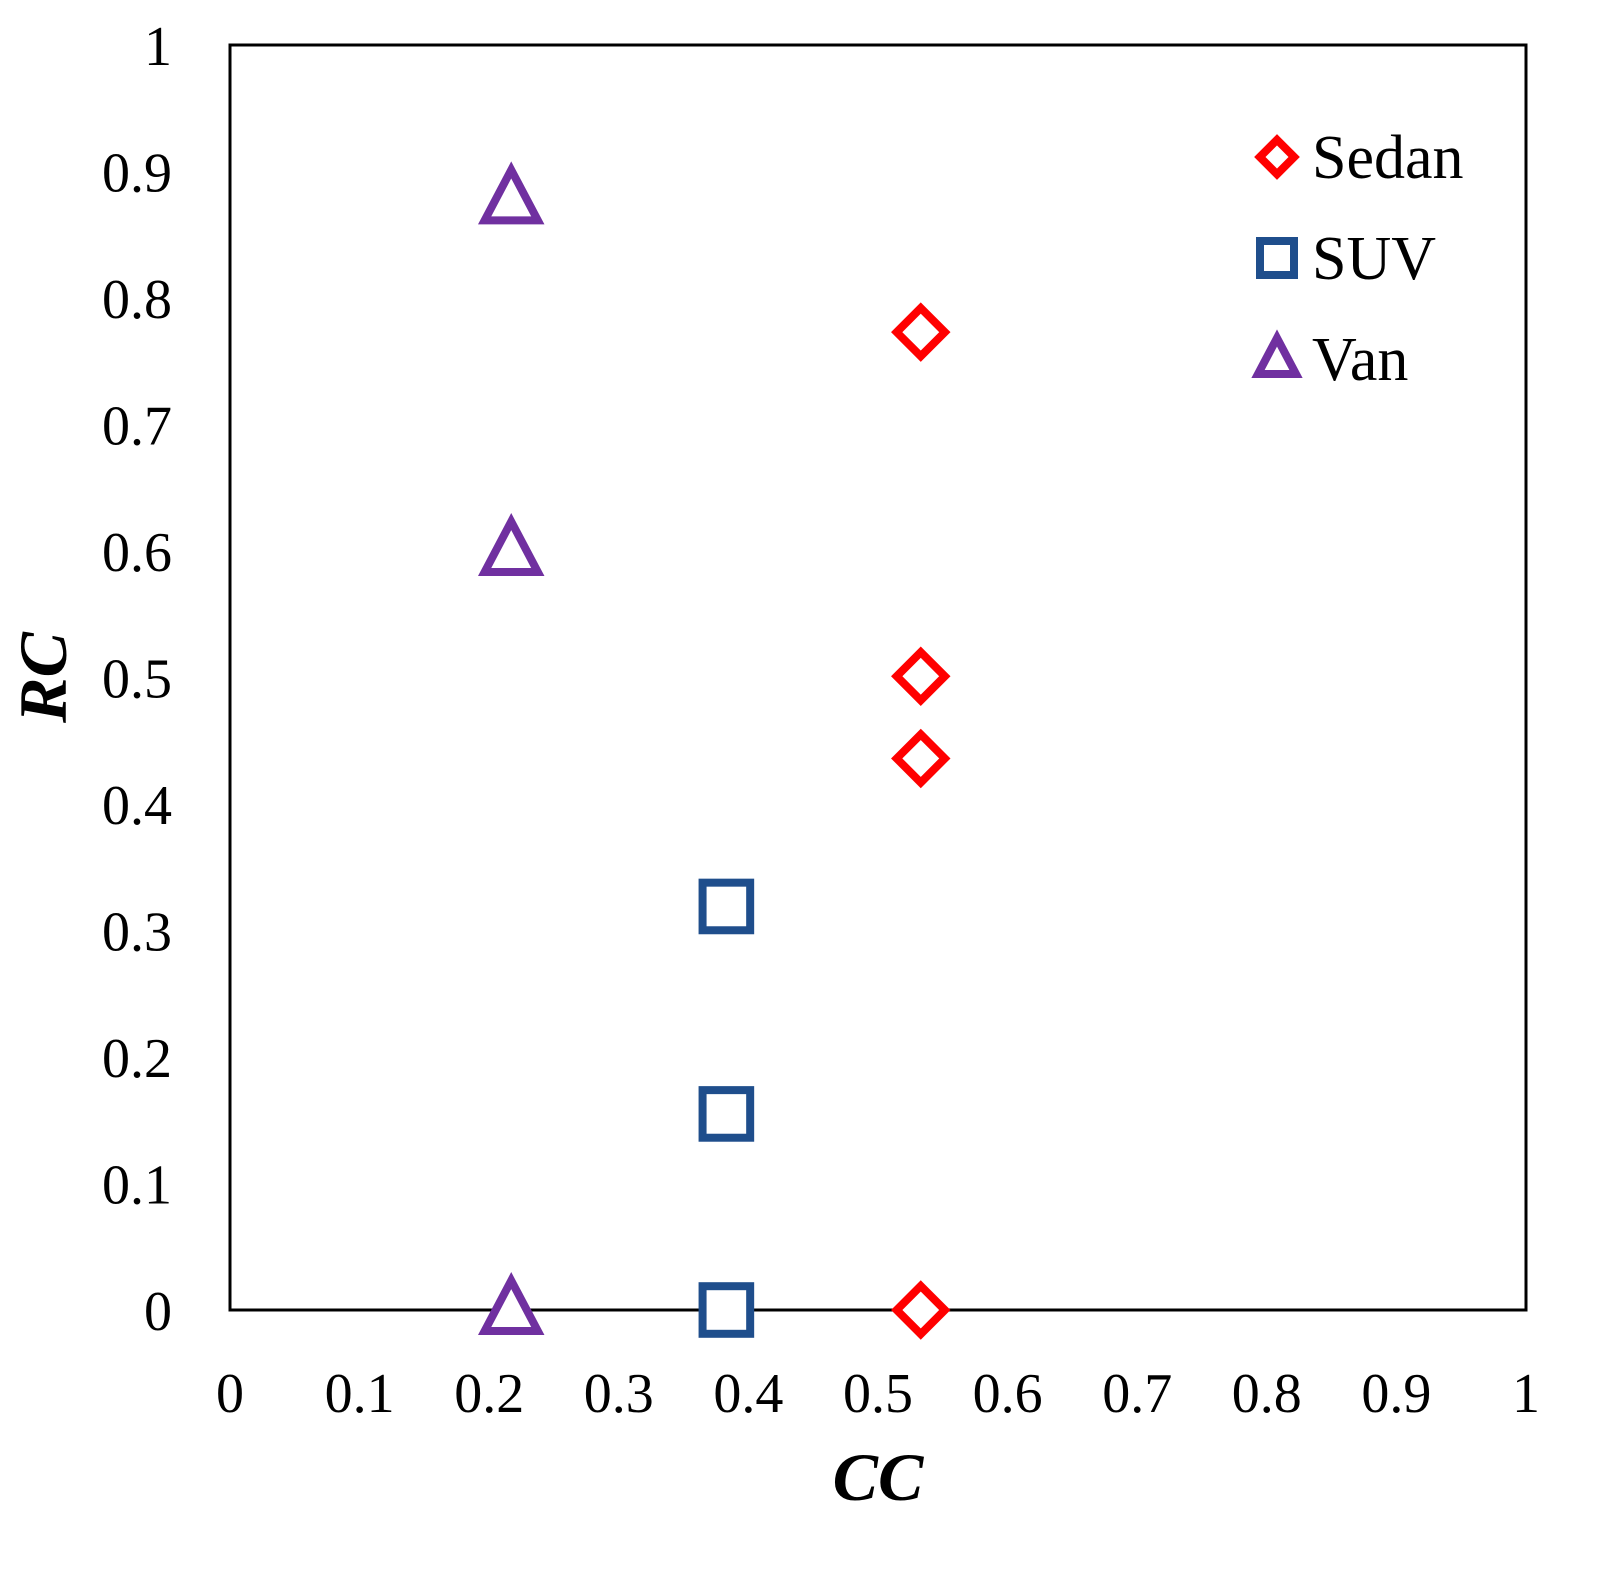  Describe the element at coordinates (1277, 353) in the screenshot. I see `legend-marker-van` at that location.